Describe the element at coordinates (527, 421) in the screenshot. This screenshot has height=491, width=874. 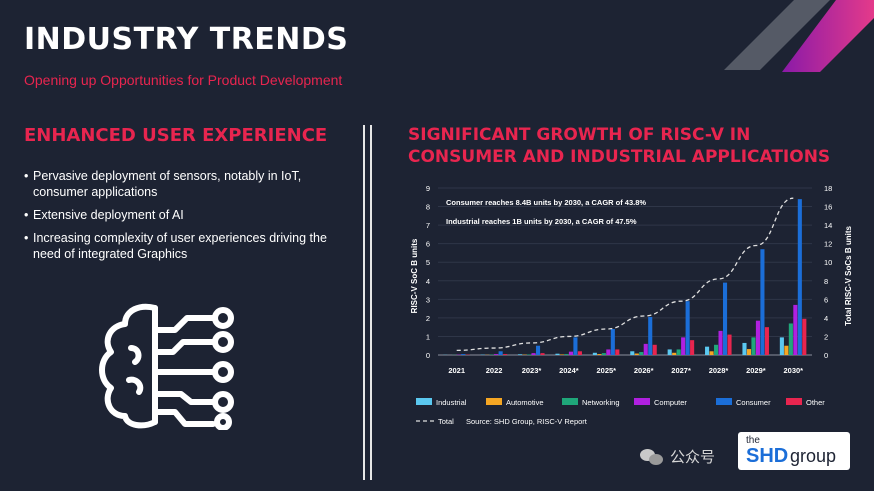
I see `source-note: Source: SHD Group, RISC-V Report` at that location.